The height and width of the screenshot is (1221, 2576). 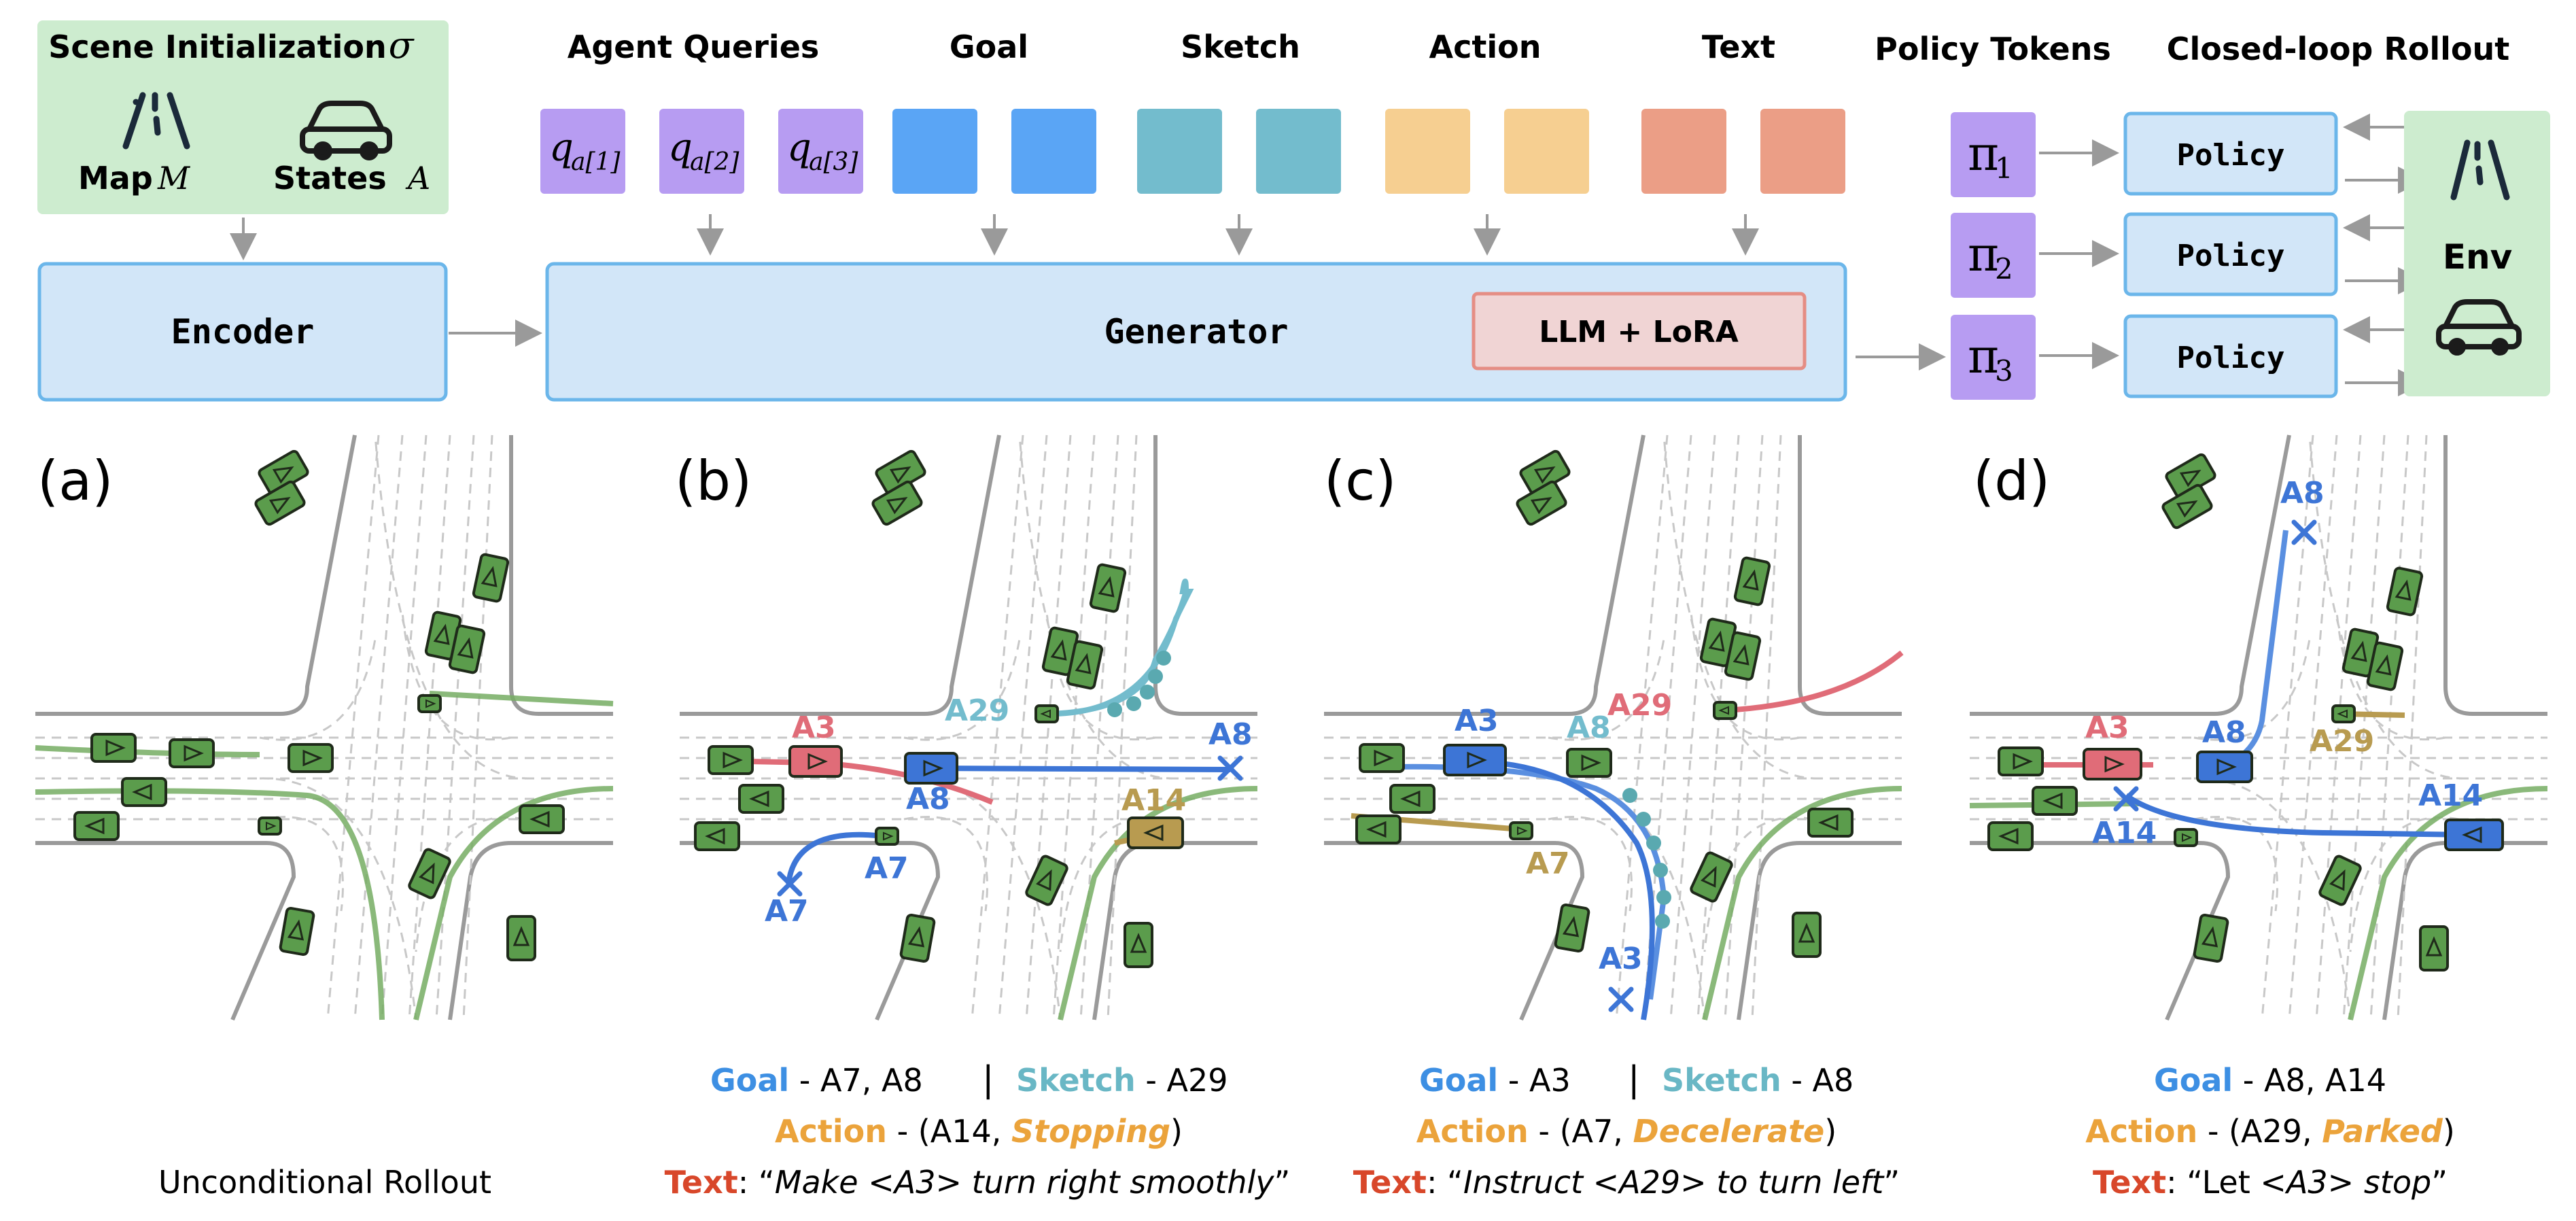 I want to click on caption-c-text: Text: “Instruct <A29> to turn left”, so click(x=1626, y=1182).